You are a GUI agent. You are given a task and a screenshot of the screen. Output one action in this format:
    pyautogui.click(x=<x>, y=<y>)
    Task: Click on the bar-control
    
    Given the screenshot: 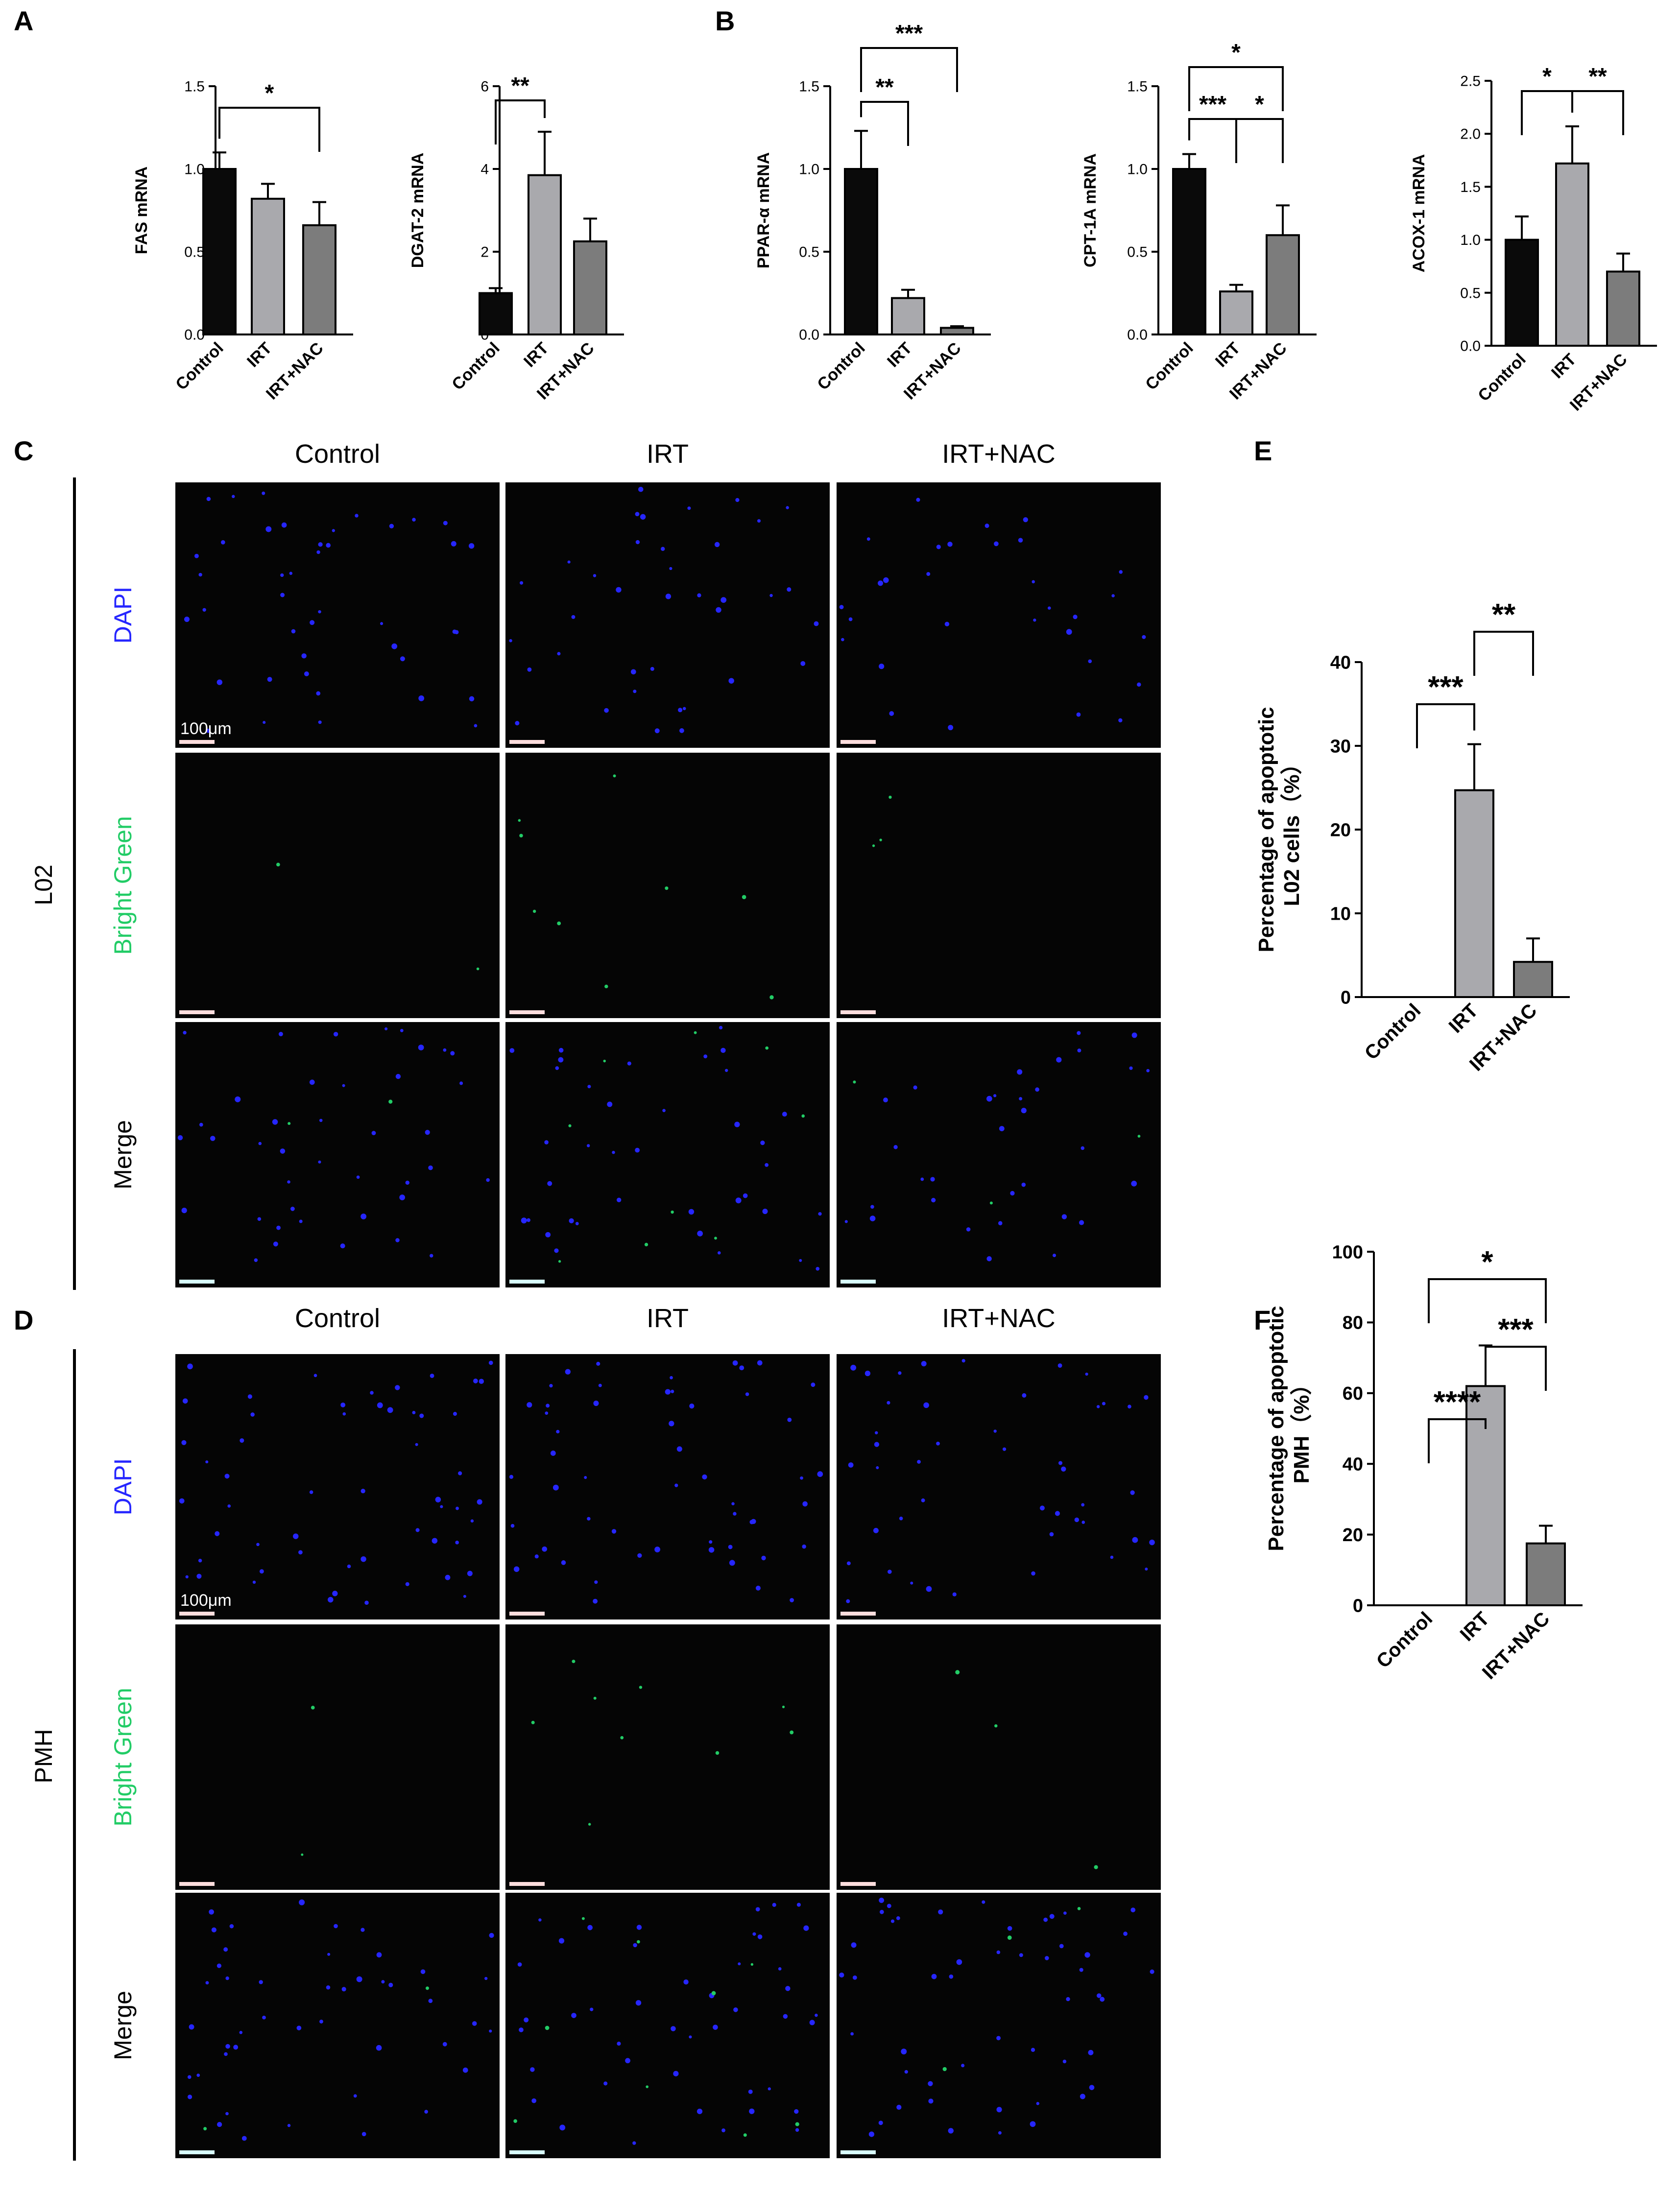 What is the action you would take?
    pyautogui.click(x=496, y=313)
    